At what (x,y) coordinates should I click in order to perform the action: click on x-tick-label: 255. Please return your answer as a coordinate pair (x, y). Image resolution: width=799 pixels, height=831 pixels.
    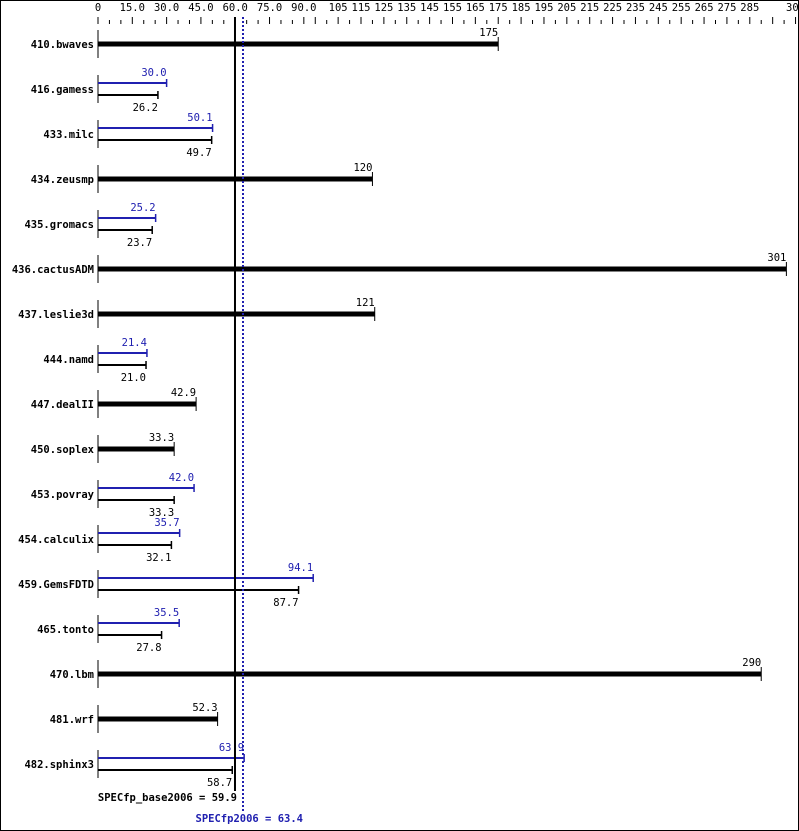
    Looking at the image, I should click on (681, 8).